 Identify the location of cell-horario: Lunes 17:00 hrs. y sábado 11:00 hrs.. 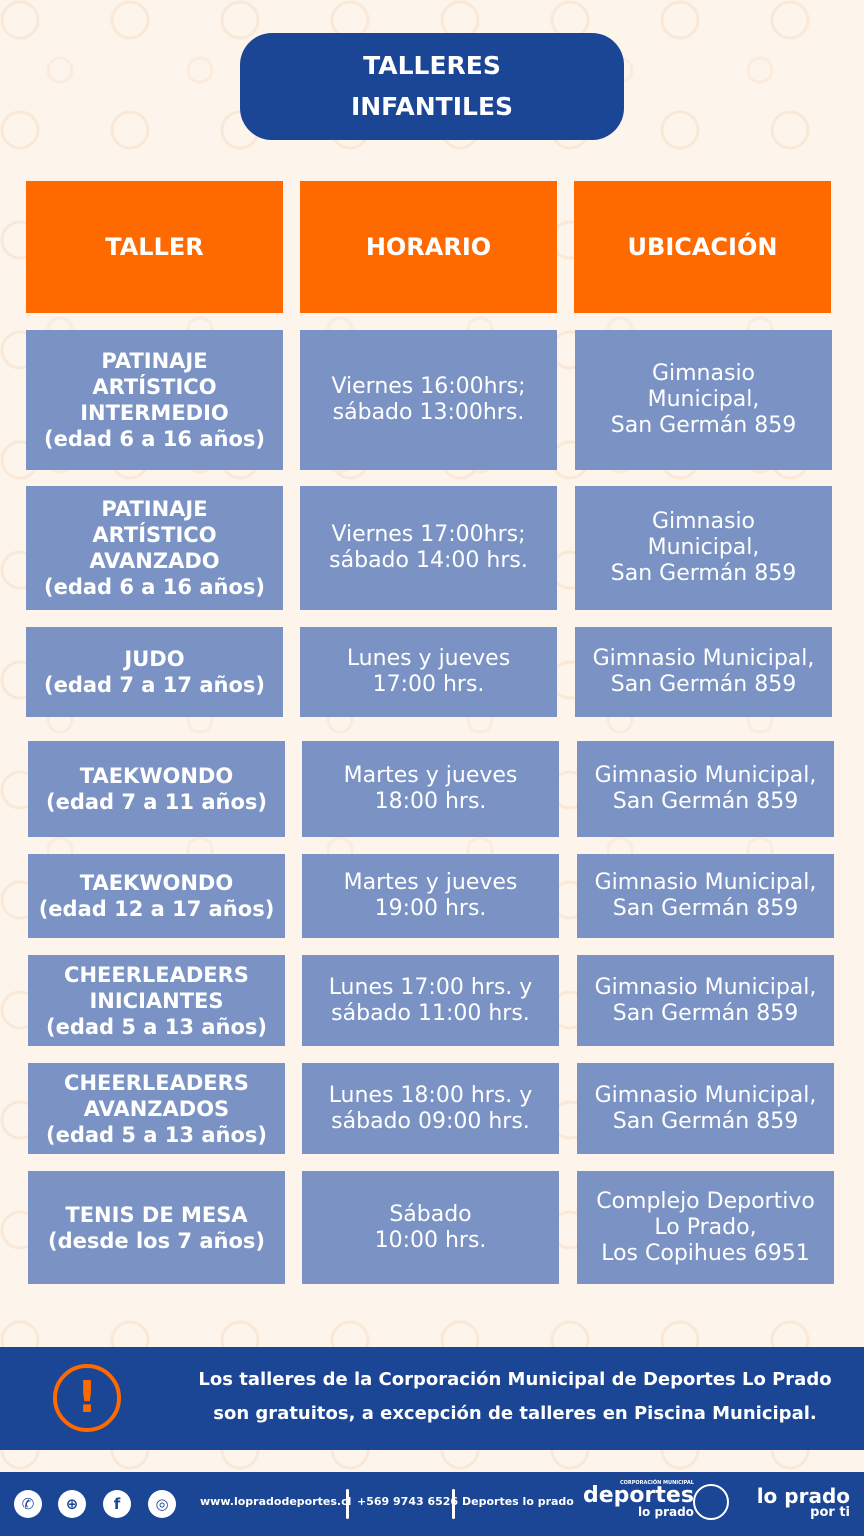
(430, 1000).